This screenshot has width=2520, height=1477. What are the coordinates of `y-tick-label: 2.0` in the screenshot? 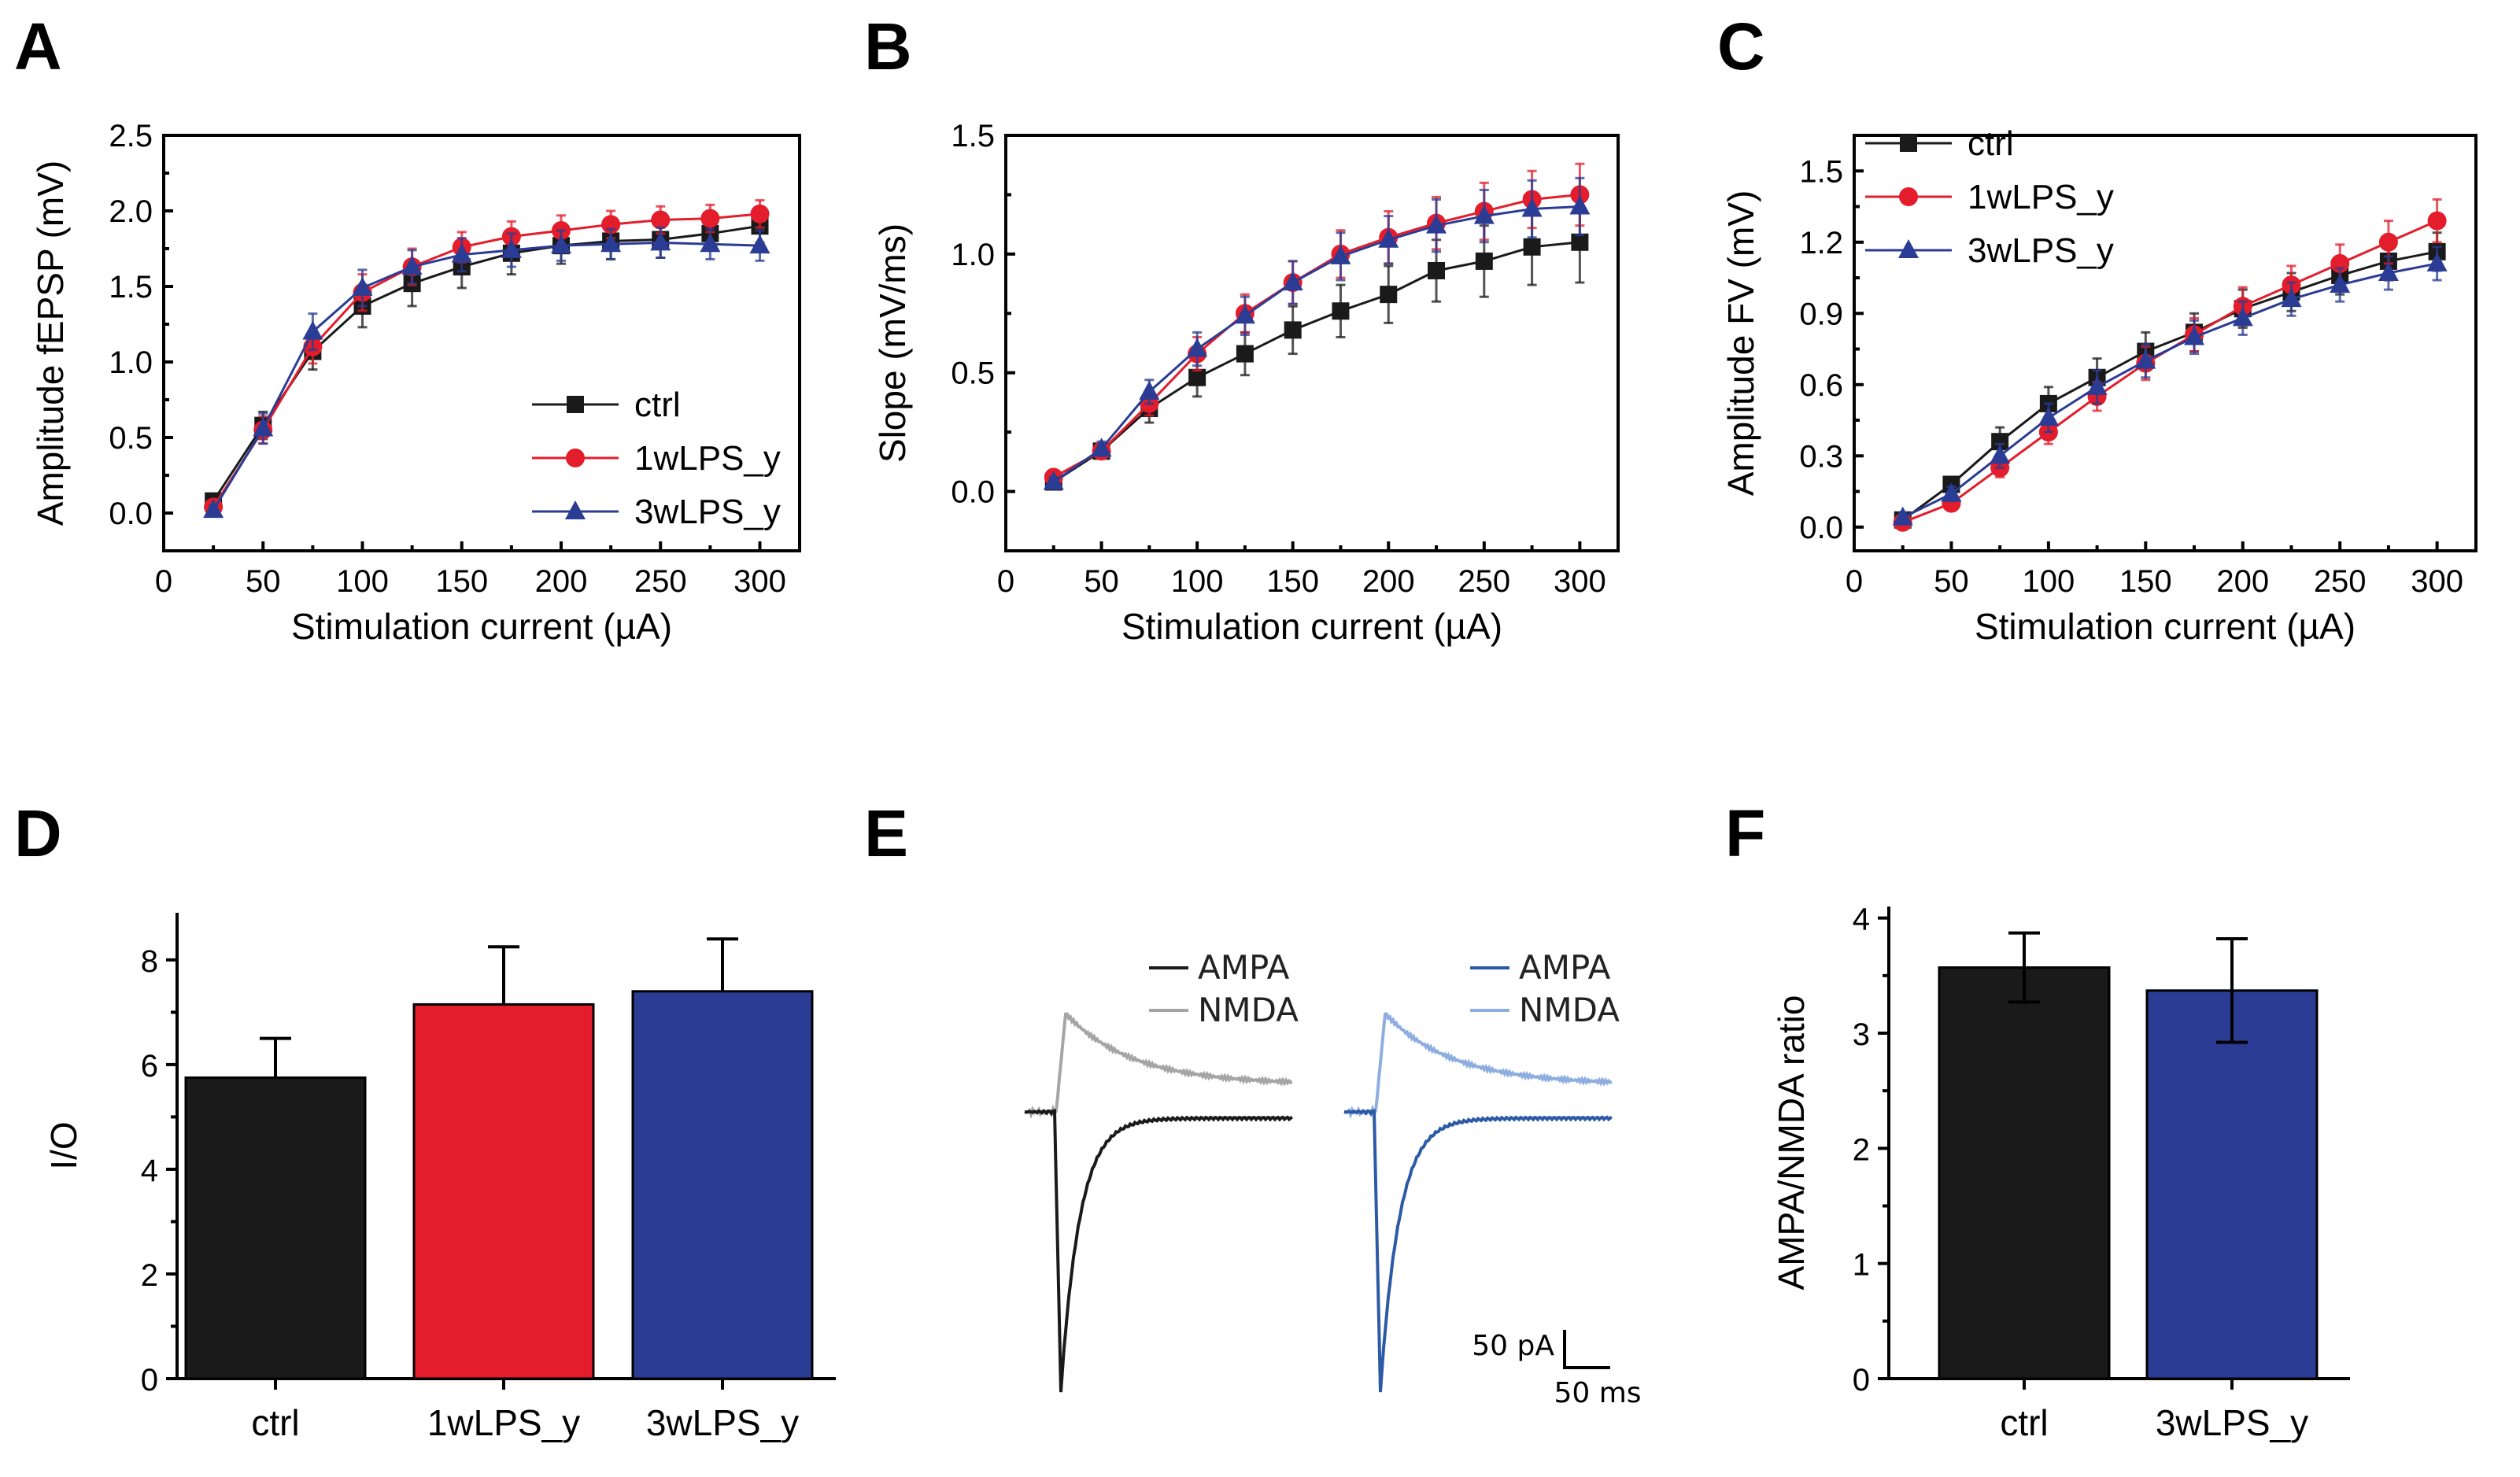 It's located at (131, 211).